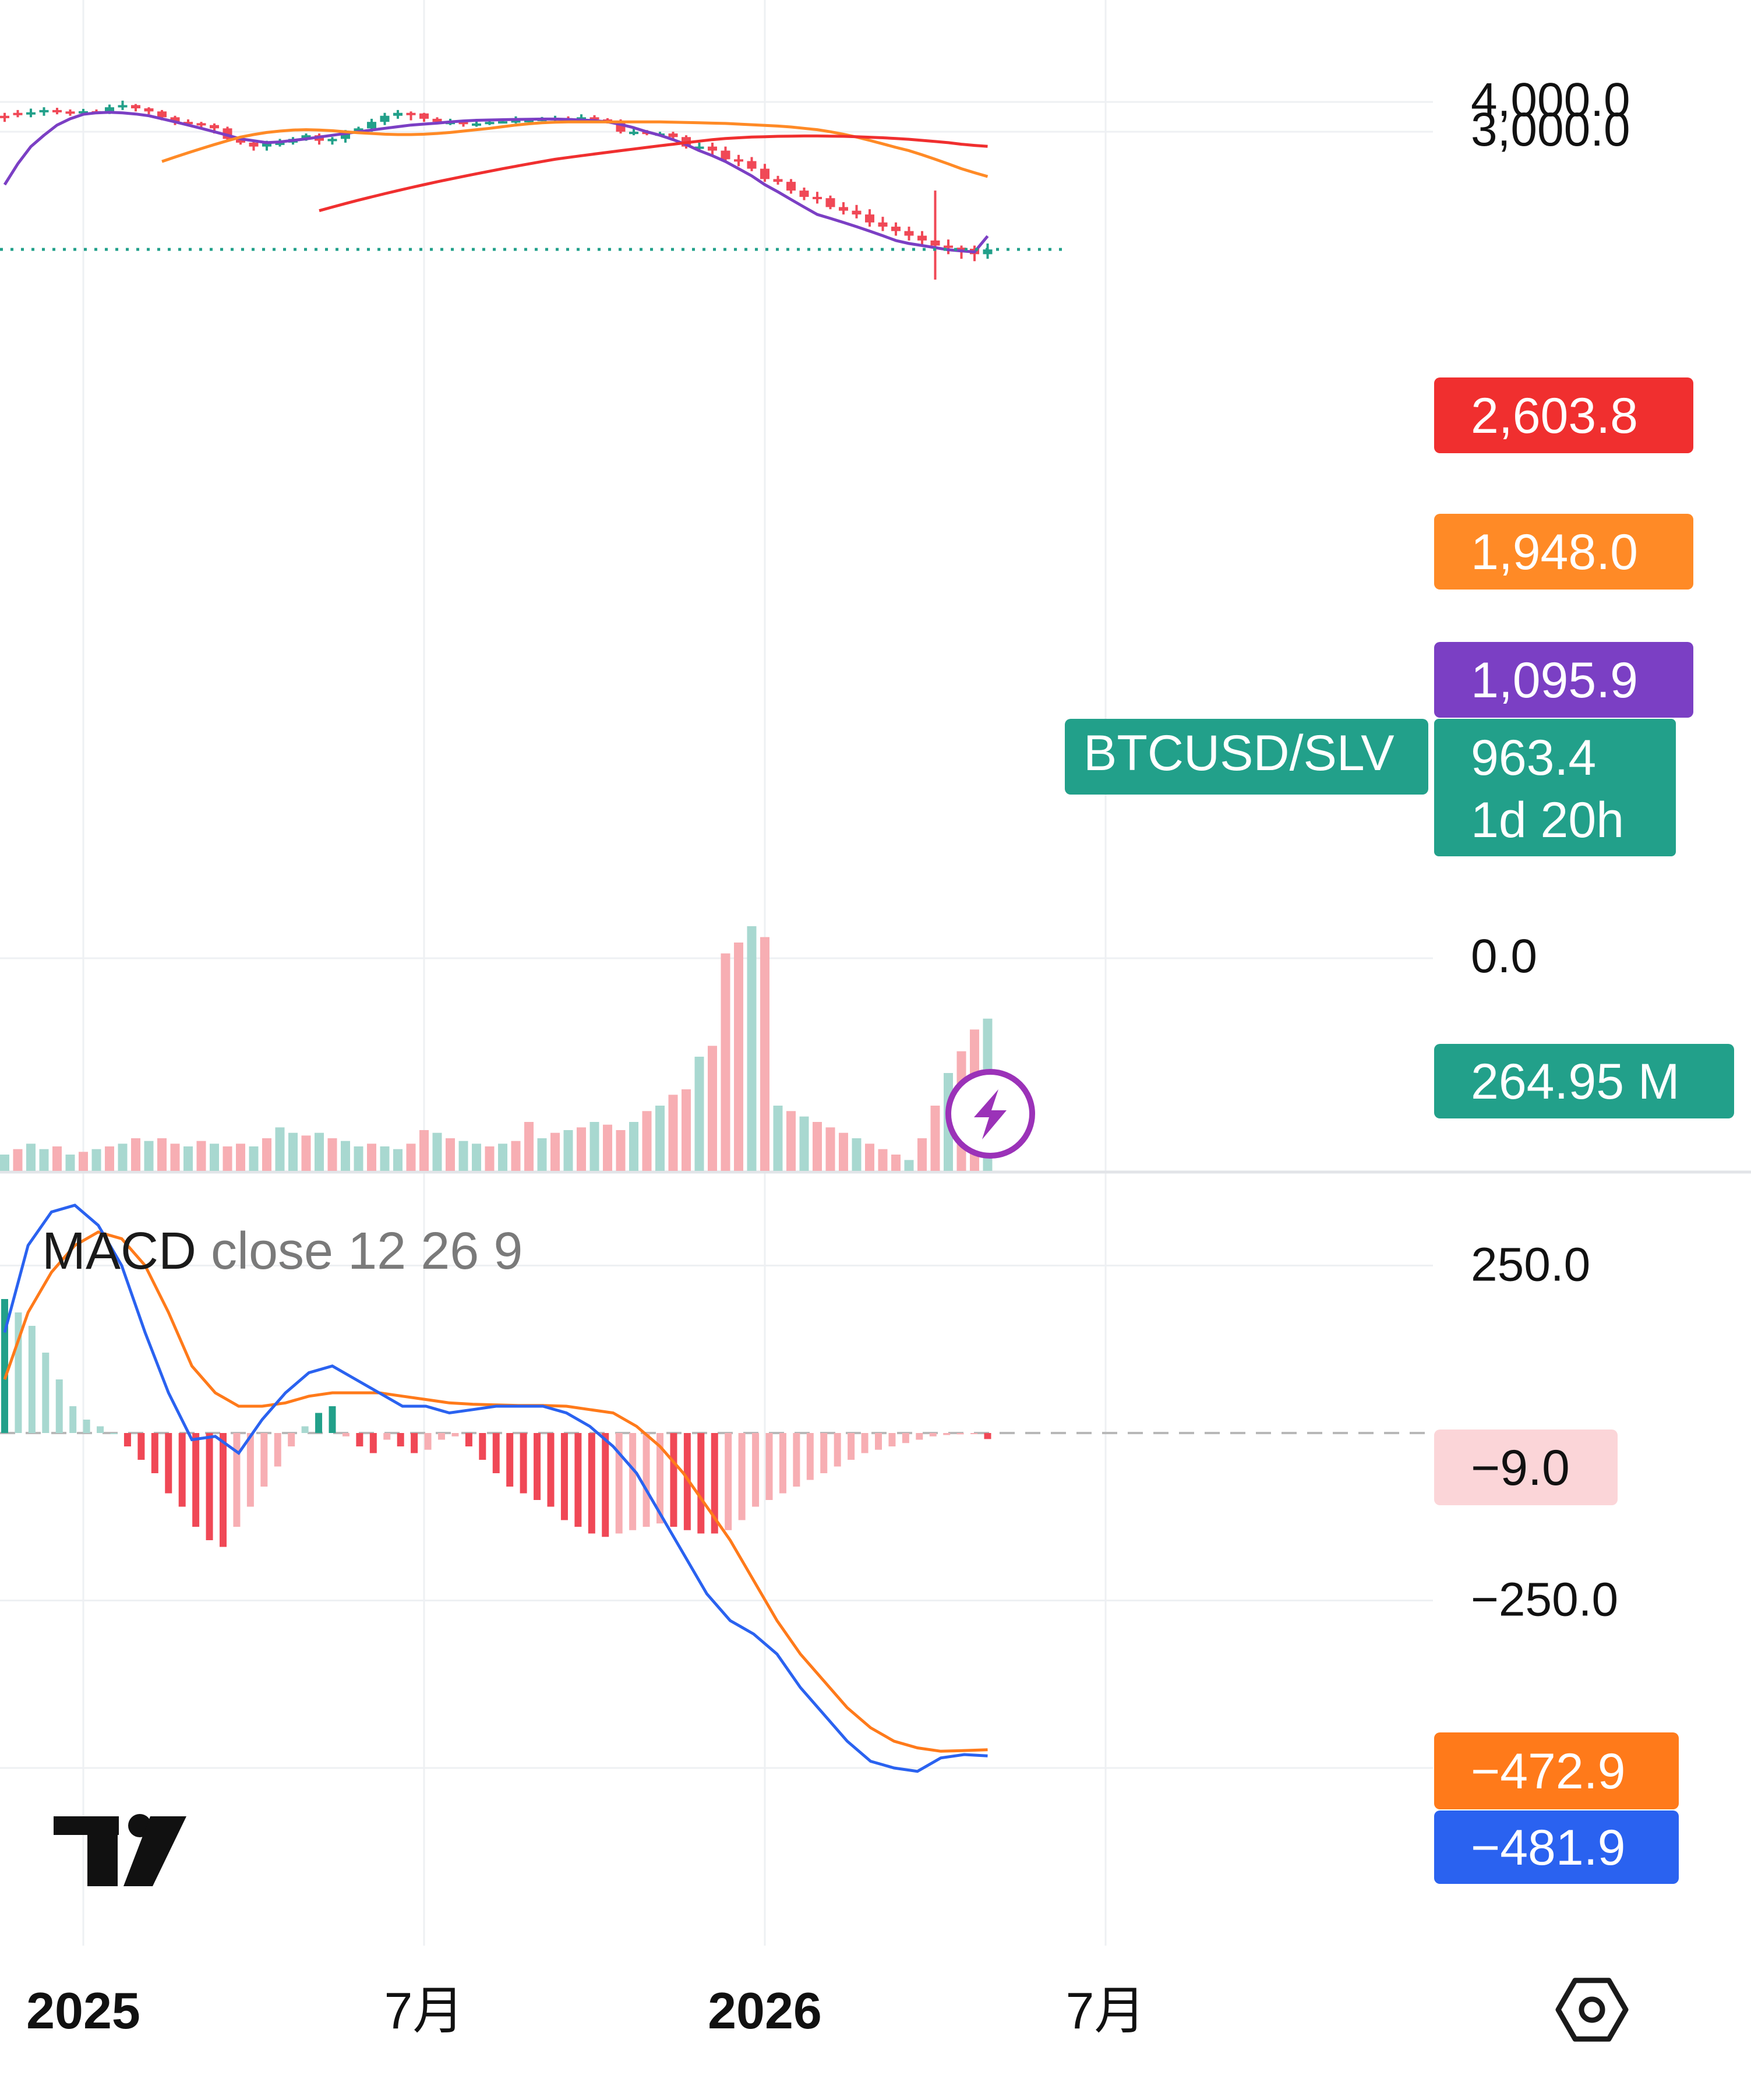 Image resolution: width=1751 pixels, height=2100 pixels. I want to click on macd-tick-1: −250.0, so click(1544, 1599).